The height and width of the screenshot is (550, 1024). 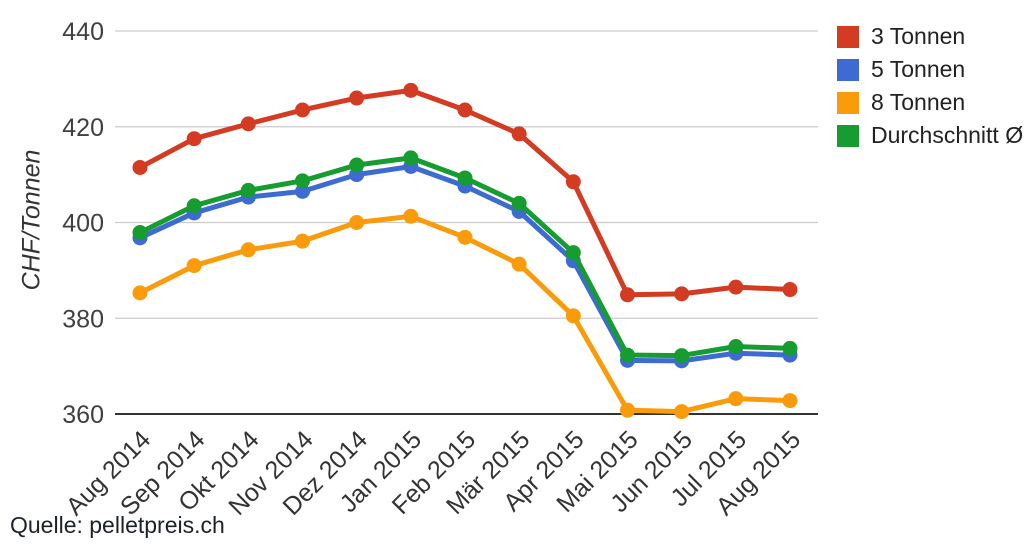 I want to click on legend-item: 8 Tonnen, so click(x=930, y=102).